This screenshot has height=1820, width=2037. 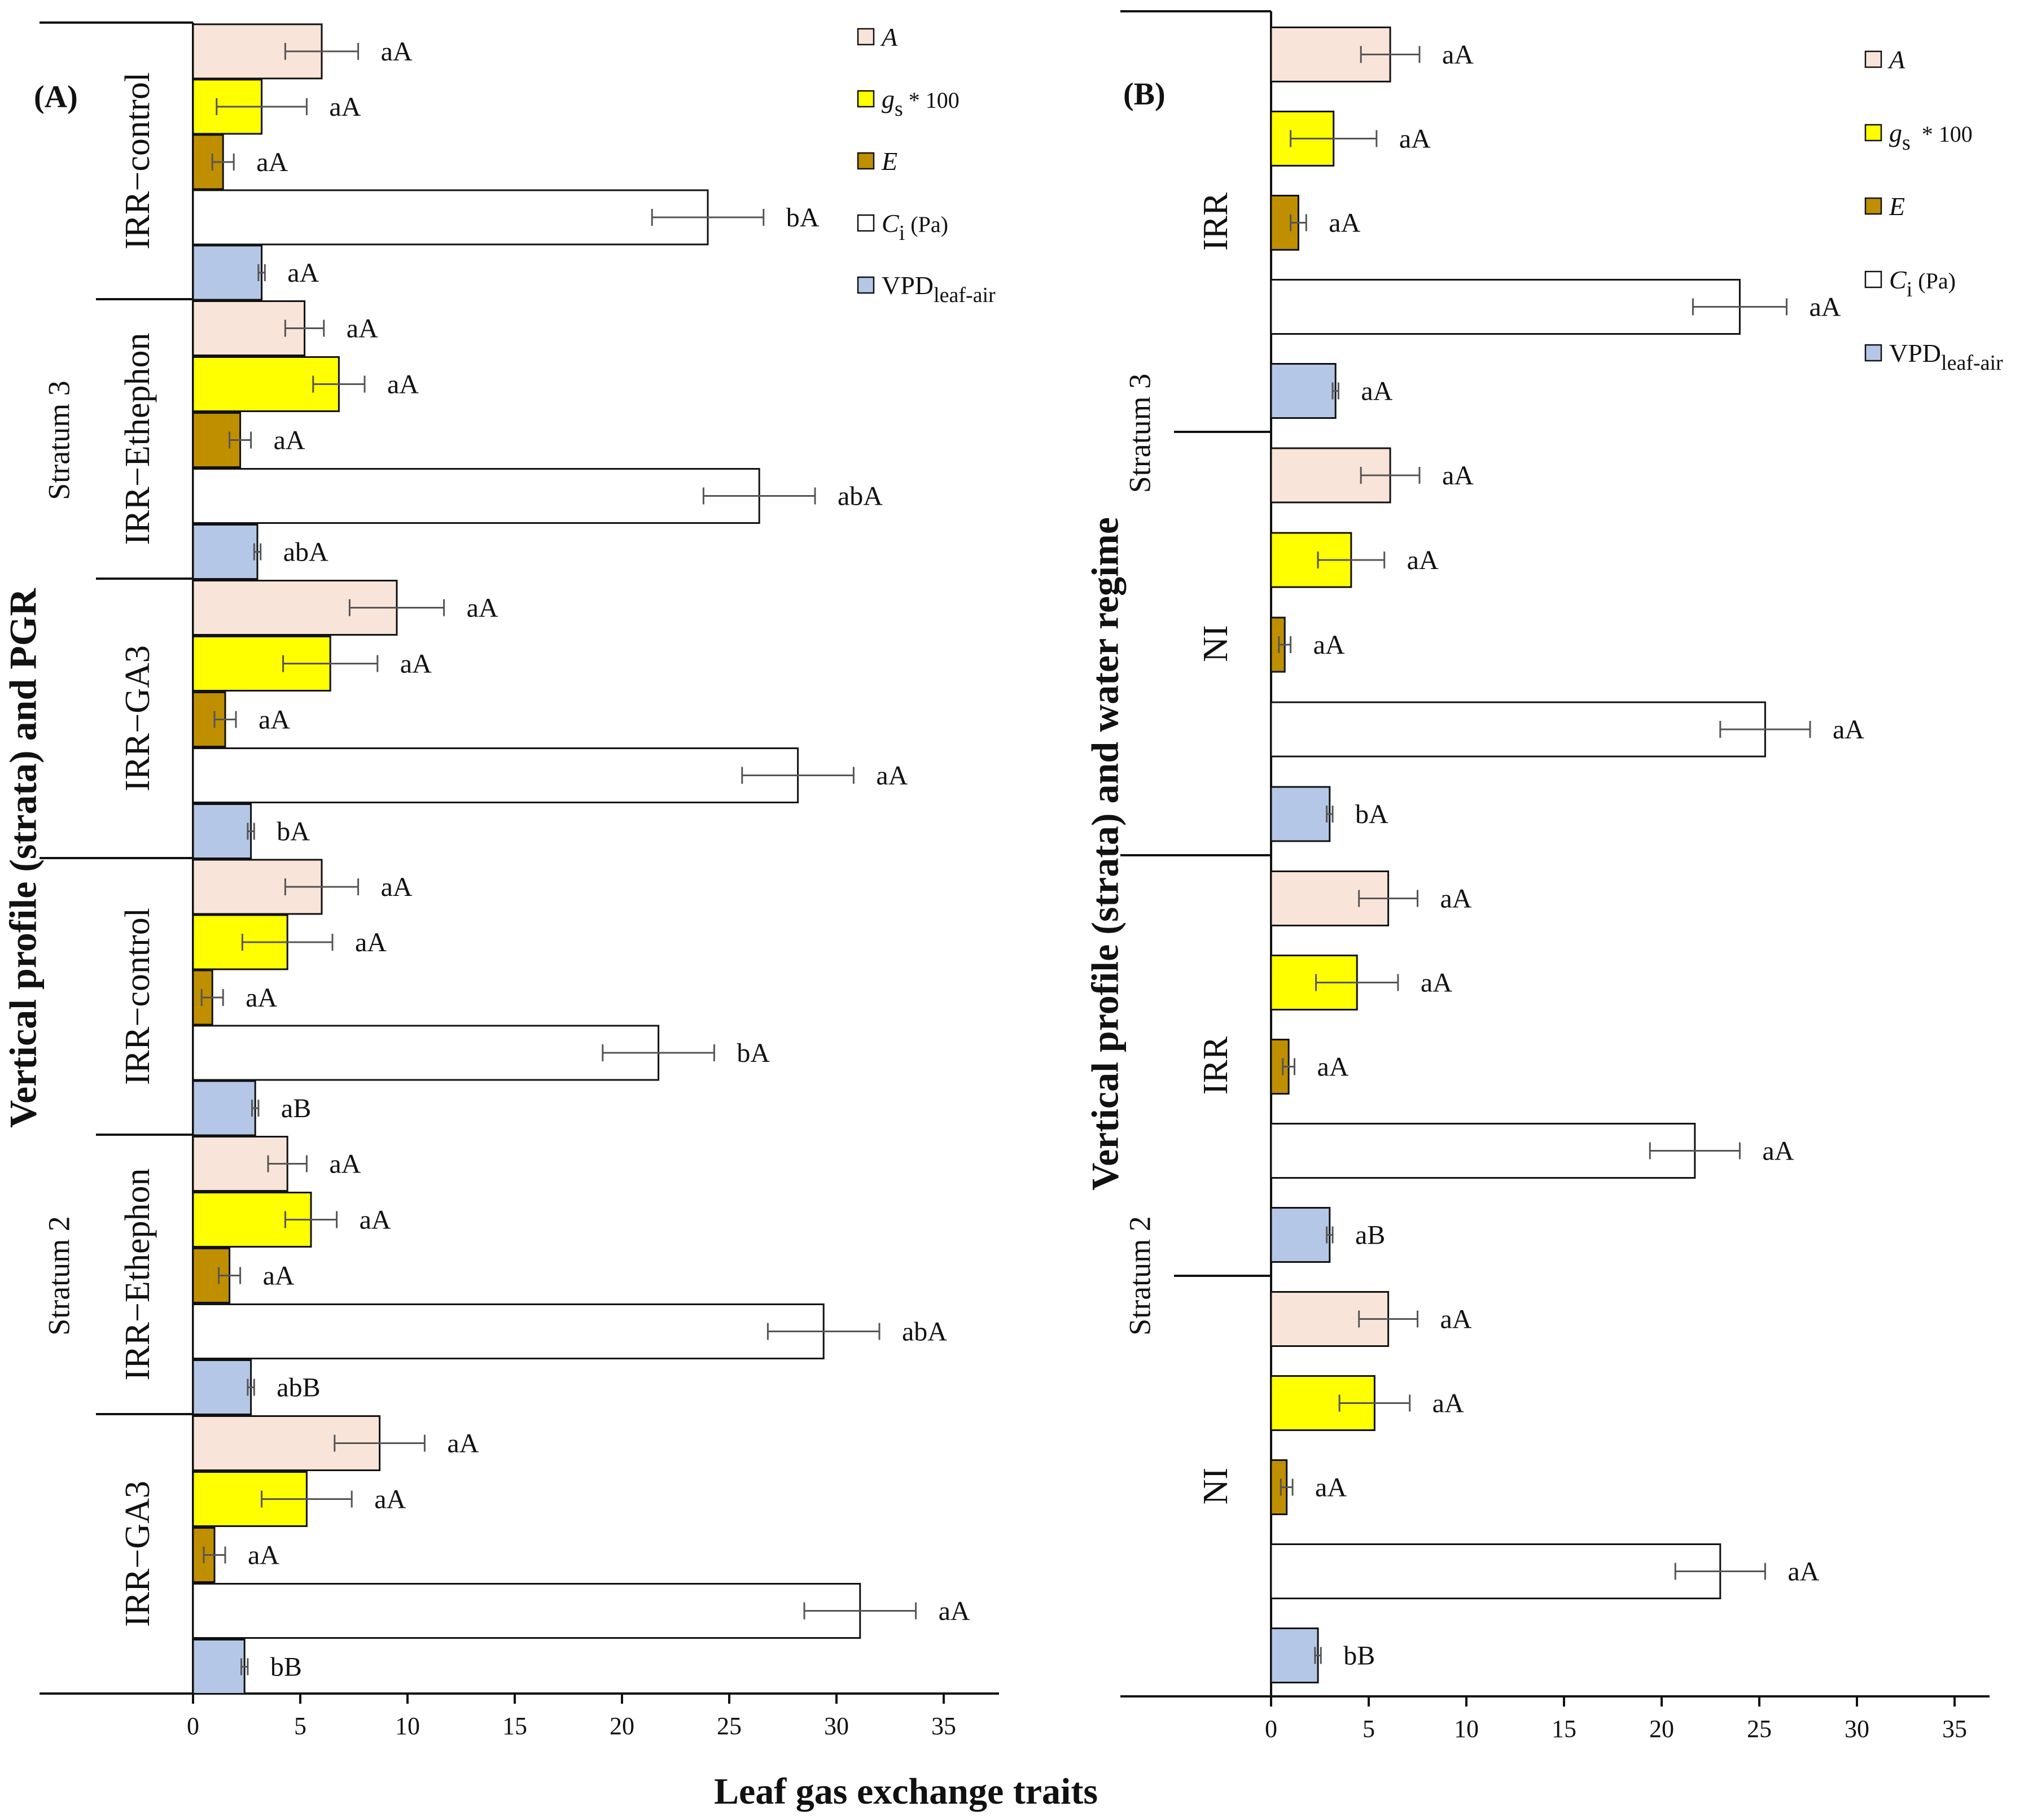 What do you see at coordinates (138, 718) in the screenshot?
I see `group-label: IRR−GA3` at bounding box center [138, 718].